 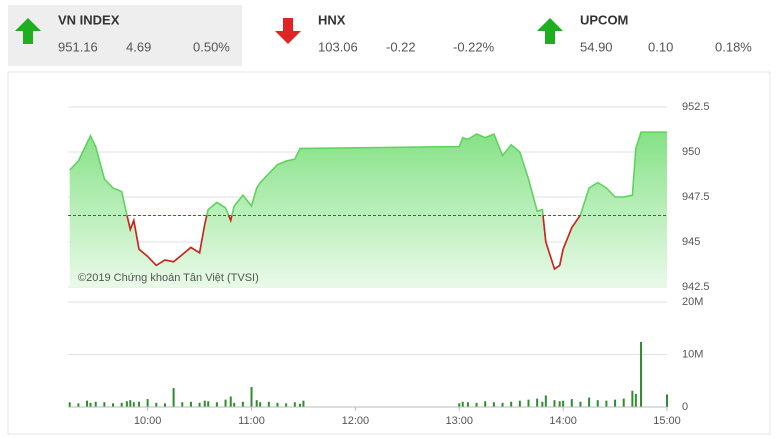 I want to click on index-percent: 0.18%, so click(x=733, y=46).